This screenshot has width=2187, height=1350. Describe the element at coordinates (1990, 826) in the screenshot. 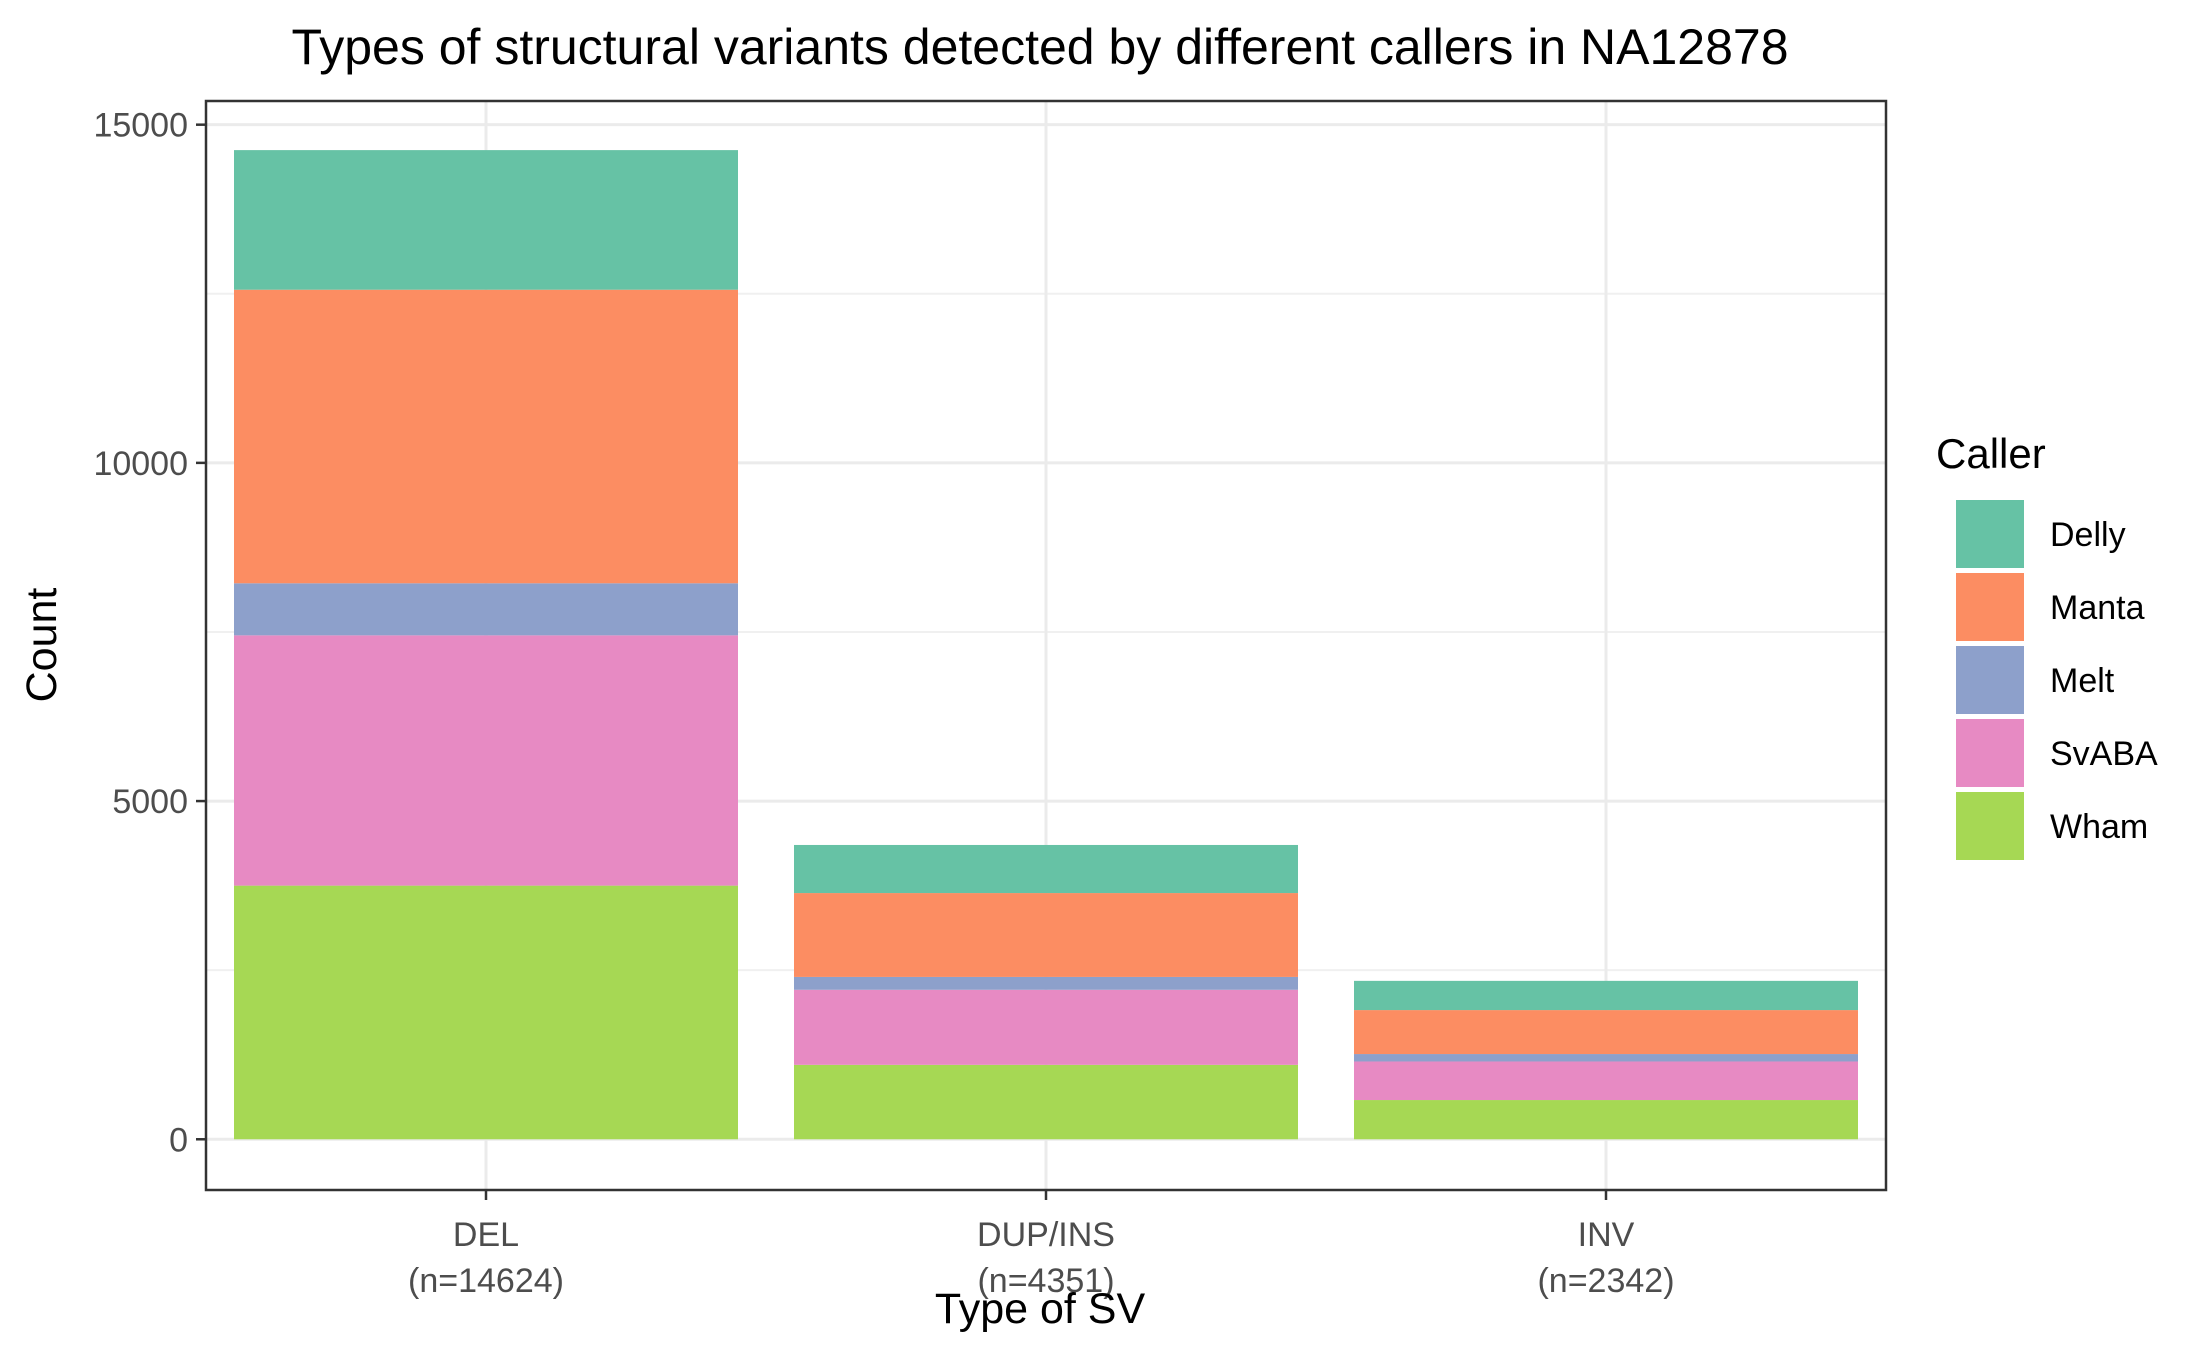

I see `legend-key-wham` at that location.